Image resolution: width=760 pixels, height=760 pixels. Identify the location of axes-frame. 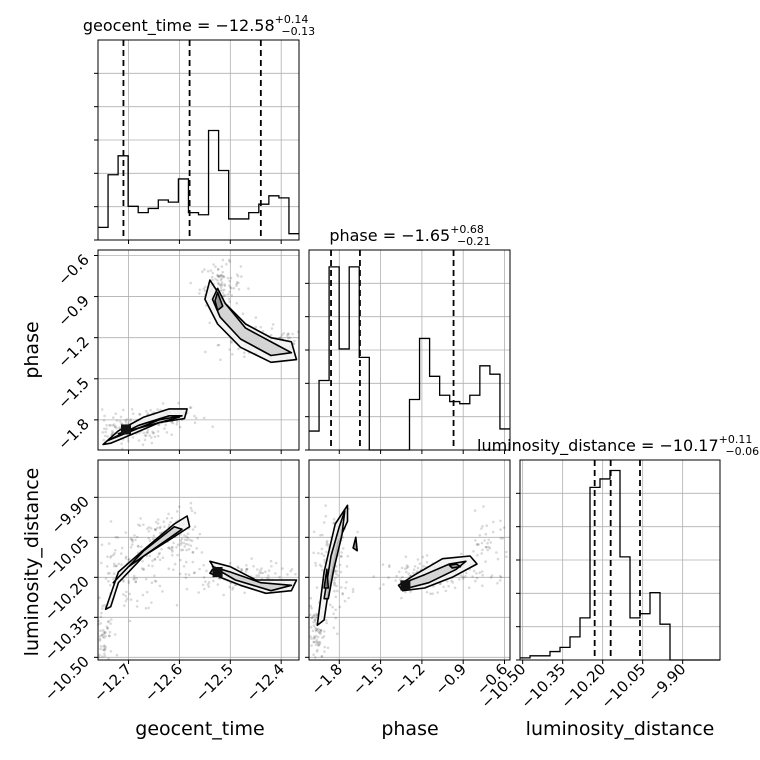
(198, 350).